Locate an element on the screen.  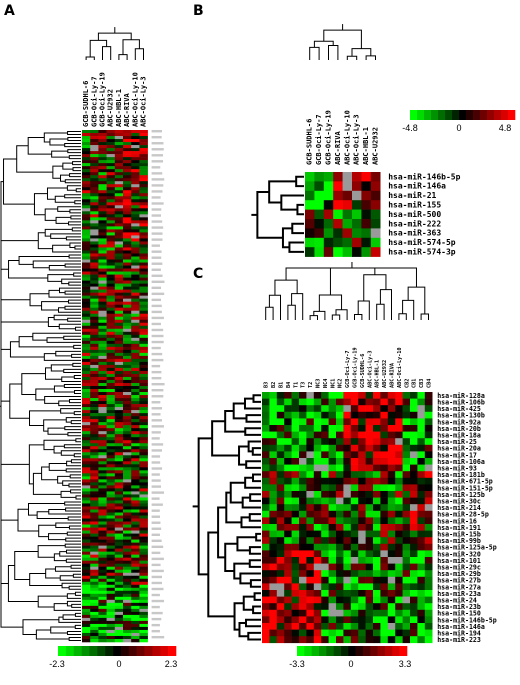
c-mirna-label: hsa-miR-20b is located at coordinates (459, 429).